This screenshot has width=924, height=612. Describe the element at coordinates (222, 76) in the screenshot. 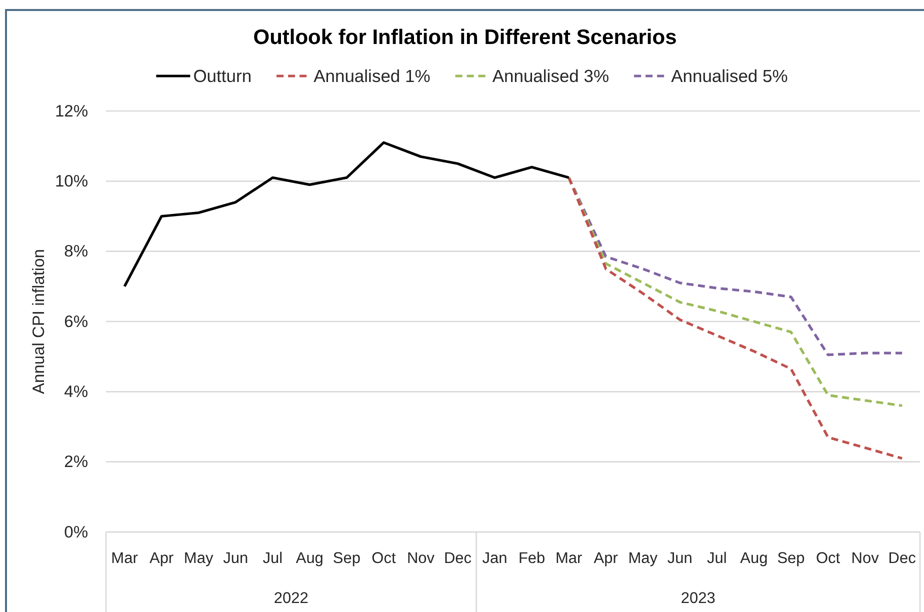

I see `legend-label: Outturn` at that location.